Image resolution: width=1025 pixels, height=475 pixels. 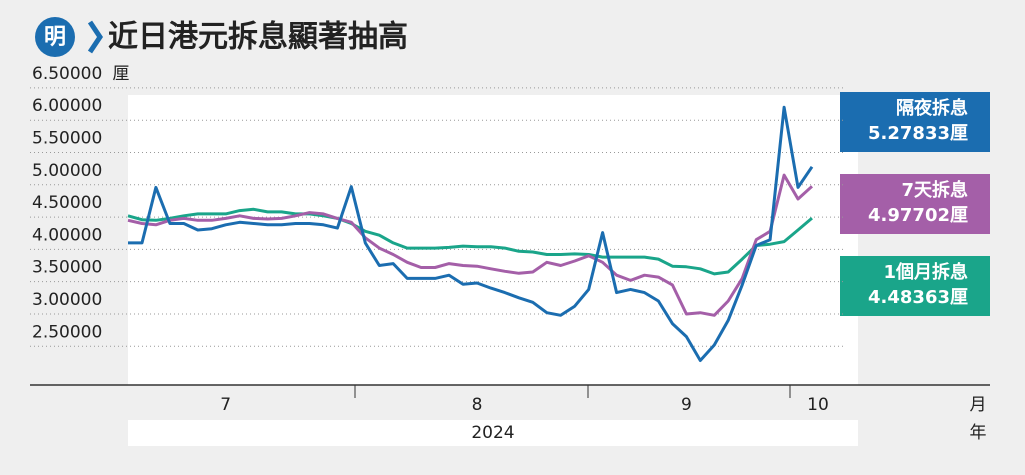 I want to click on logo-bg, so click(x=55, y=37).